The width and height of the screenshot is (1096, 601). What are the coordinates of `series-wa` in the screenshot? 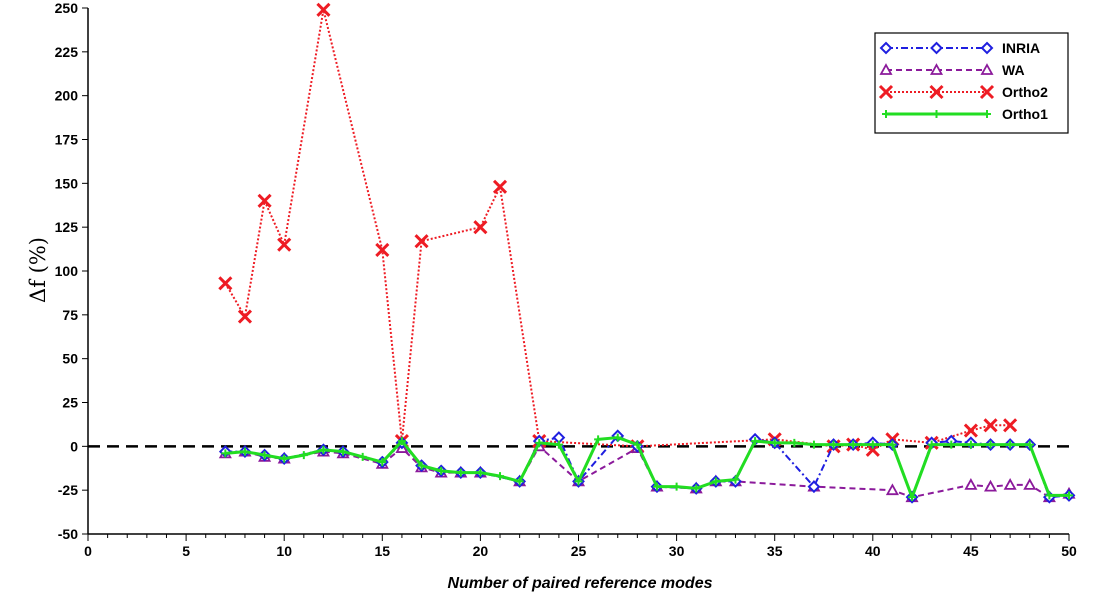 It's located at (647, 471).